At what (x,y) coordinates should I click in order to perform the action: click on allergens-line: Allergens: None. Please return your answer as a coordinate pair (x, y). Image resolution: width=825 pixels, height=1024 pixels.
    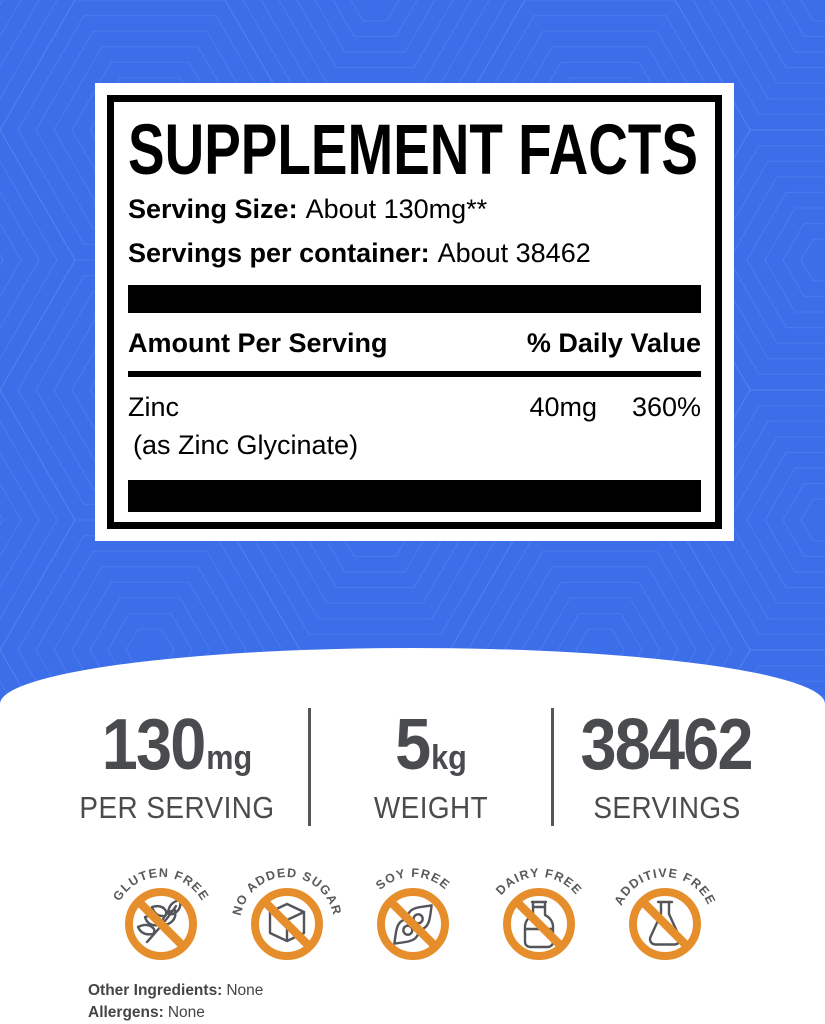
    Looking at the image, I should click on (175, 1013).